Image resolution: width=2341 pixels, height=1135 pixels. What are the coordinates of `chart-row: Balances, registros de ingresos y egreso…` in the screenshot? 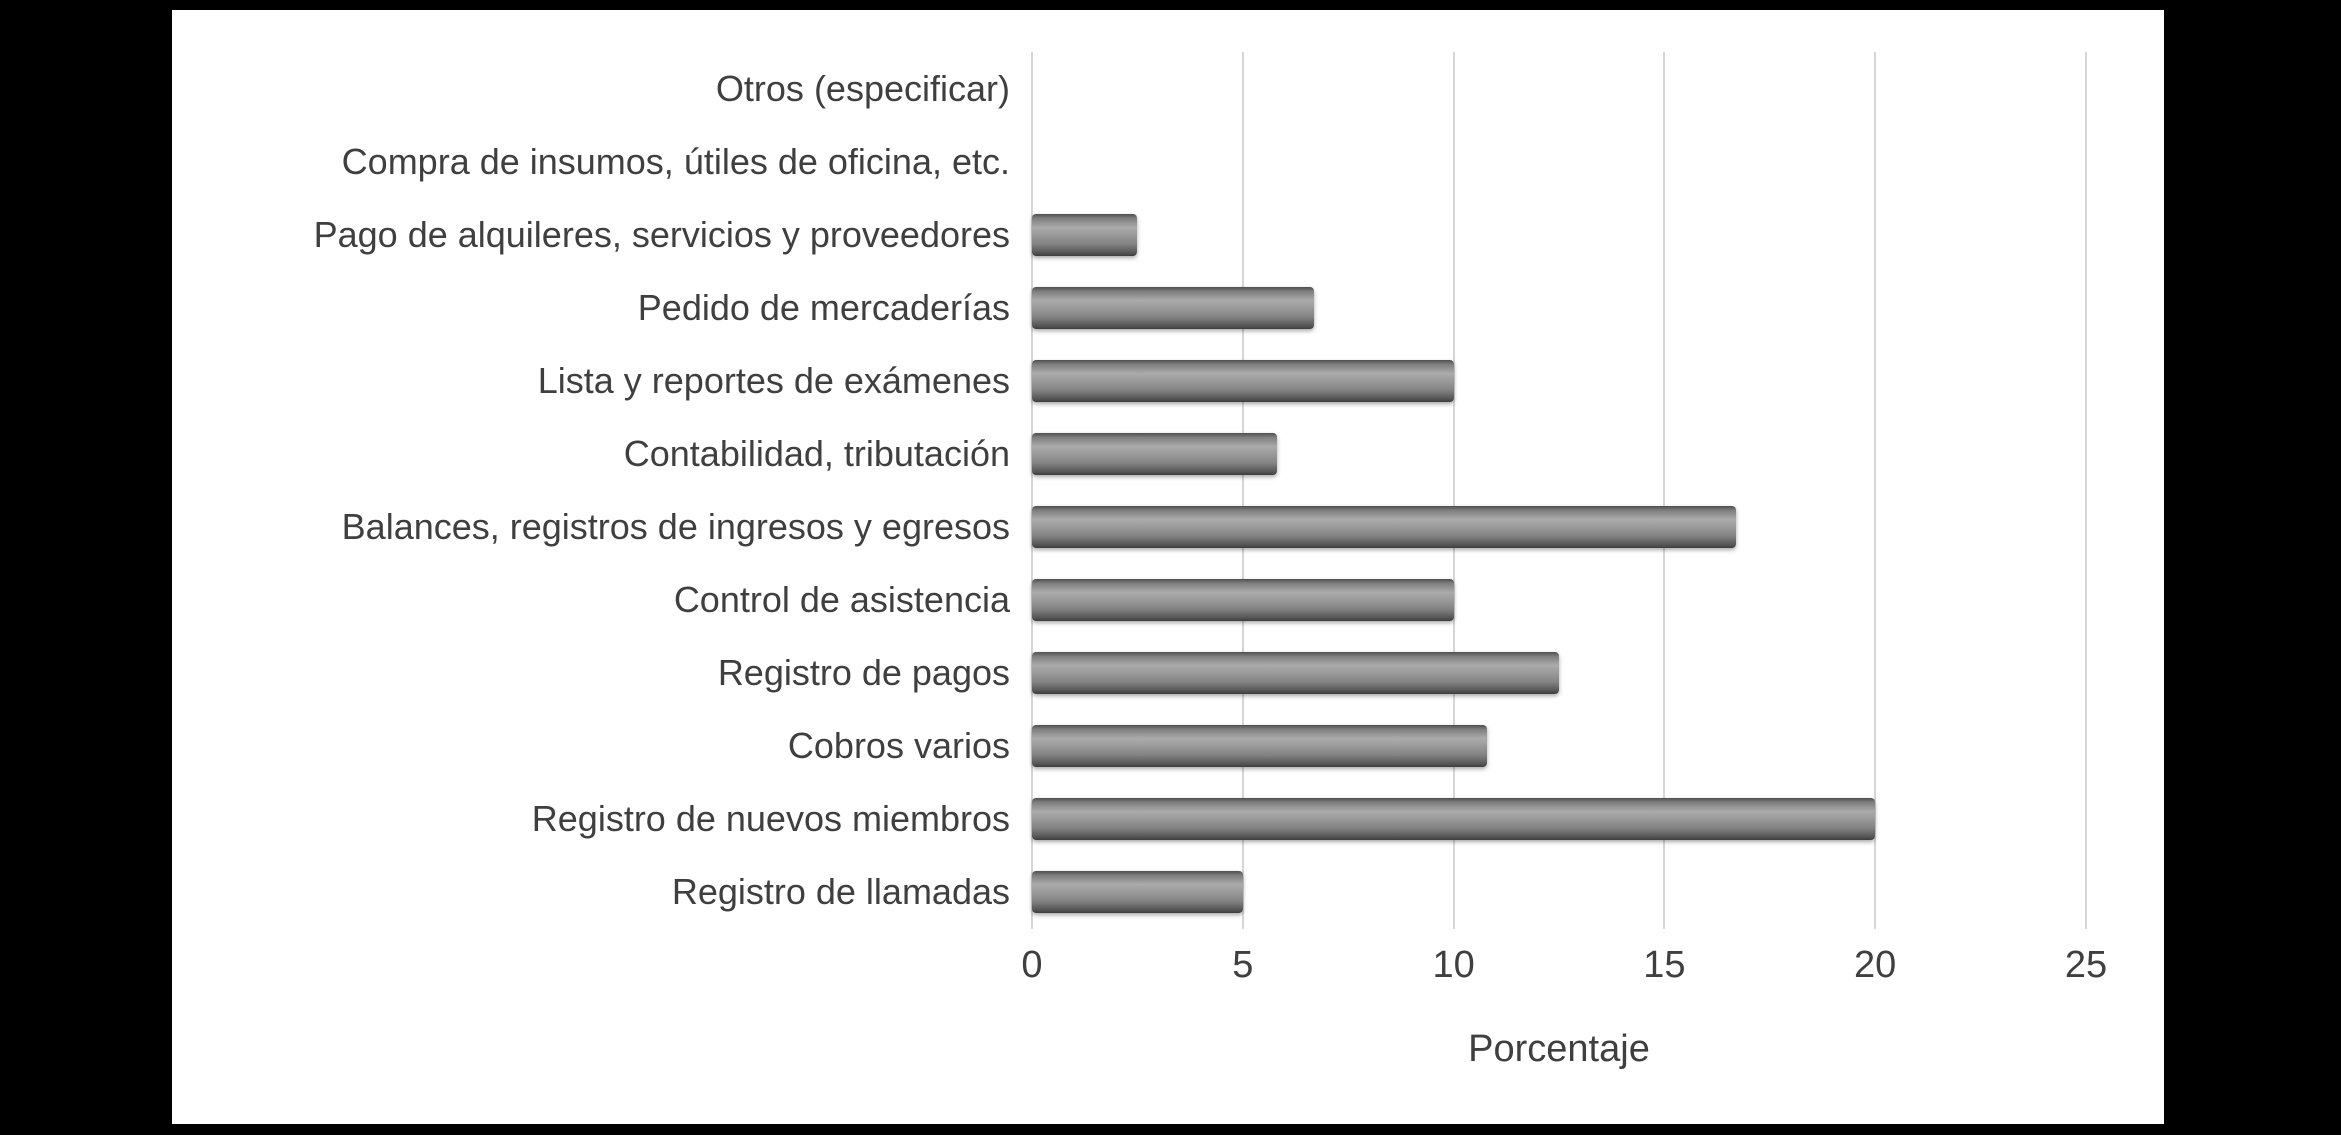 It's located at (1214, 526).